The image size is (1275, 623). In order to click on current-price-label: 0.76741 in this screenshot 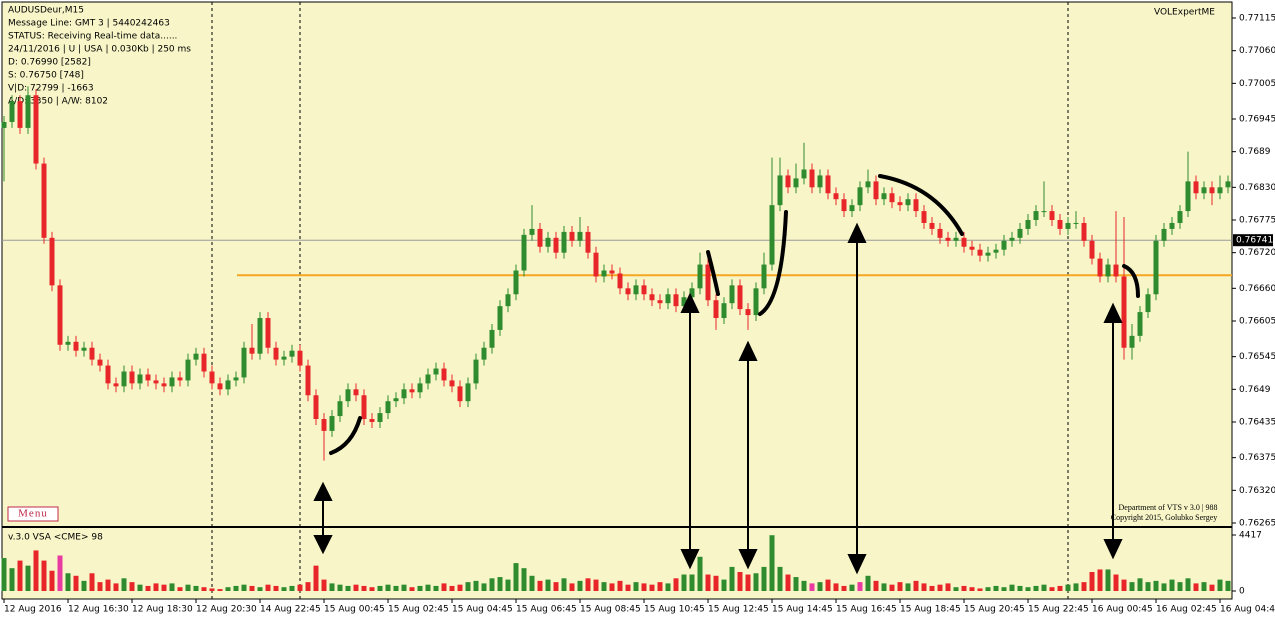, I will do `click(1254, 241)`.